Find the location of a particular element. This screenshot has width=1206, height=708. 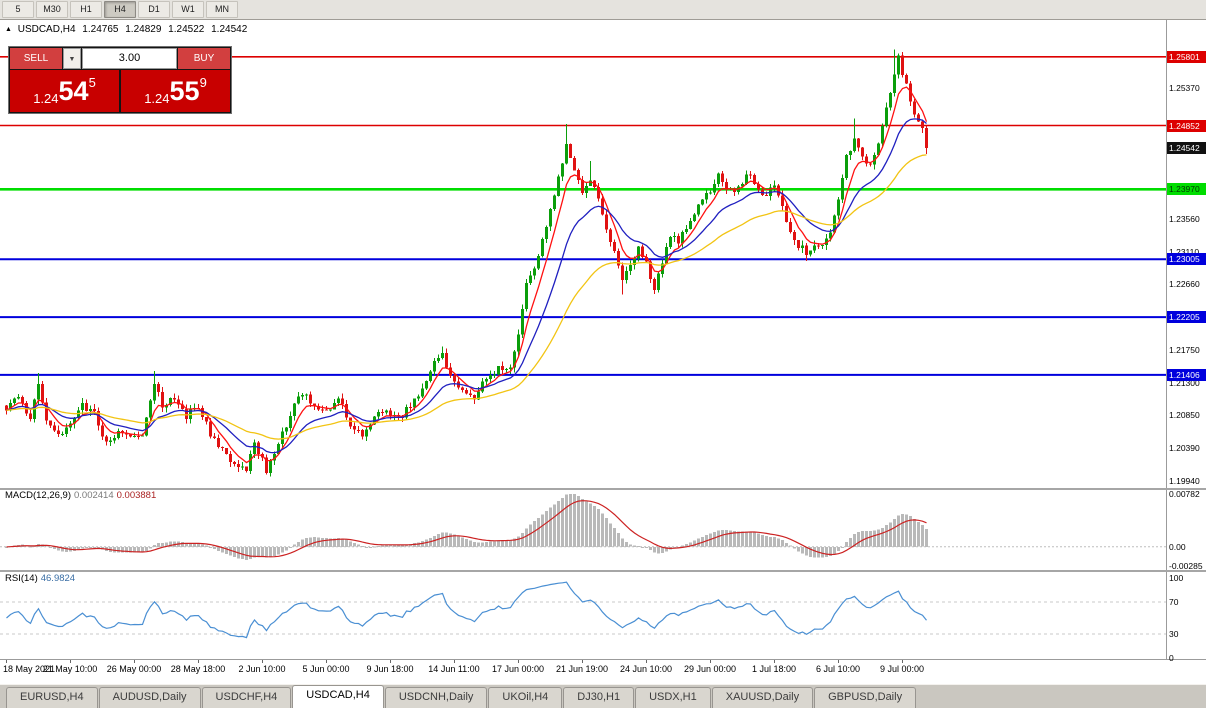

price-axis-label: 1.19940 is located at coordinates (1184, 481).